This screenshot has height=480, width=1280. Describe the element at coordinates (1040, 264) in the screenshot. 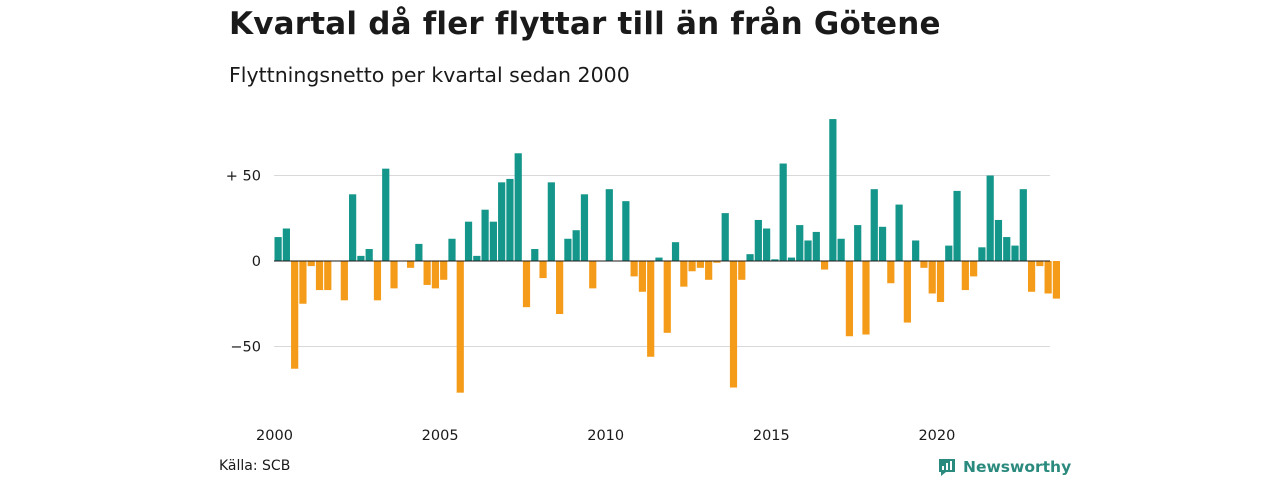

I see `bar: 2023 Q1: -3` at that location.